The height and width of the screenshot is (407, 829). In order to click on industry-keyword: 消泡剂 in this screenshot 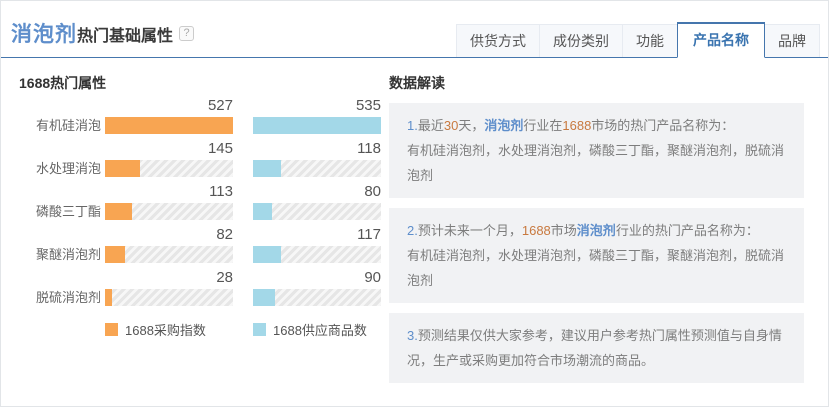, I will do `click(44, 34)`.